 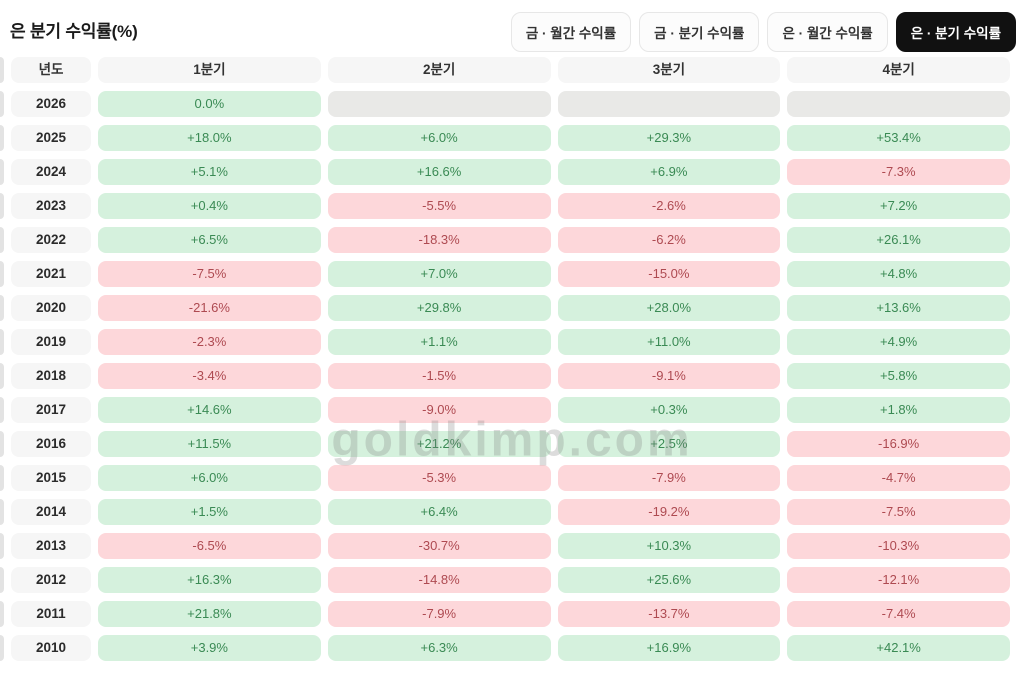 What do you see at coordinates (209, 104) in the screenshot?
I see `return-cell: 0.0%` at bounding box center [209, 104].